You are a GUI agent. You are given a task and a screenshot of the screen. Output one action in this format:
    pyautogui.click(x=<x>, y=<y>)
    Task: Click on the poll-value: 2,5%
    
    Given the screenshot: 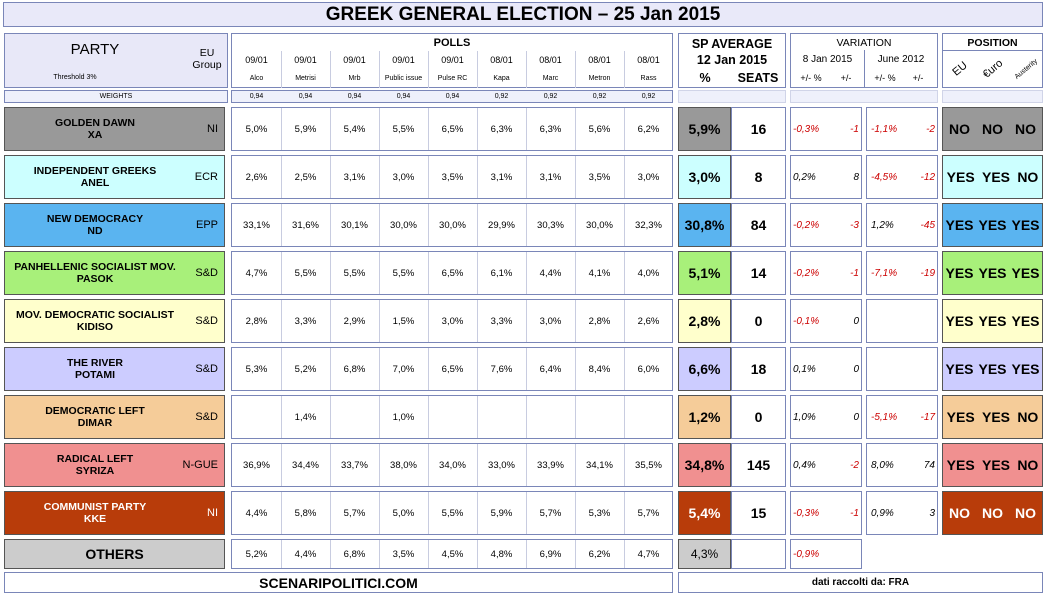 What is the action you would take?
    pyautogui.click(x=305, y=177)
    